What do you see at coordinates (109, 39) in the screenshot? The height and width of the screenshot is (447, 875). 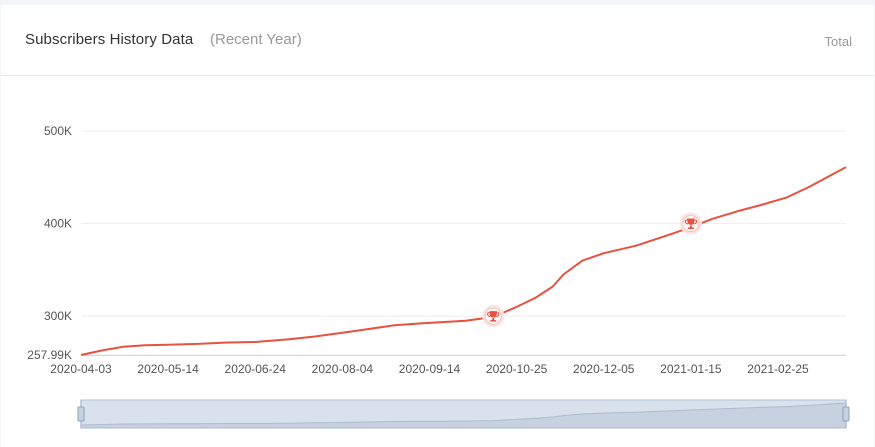 I see `card-title: Subscribers History Data` at bounding box center [109, 39].